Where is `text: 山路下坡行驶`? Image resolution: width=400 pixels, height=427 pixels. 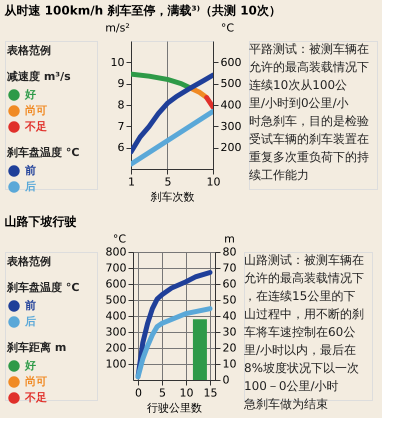
text: 山路下坡行驶 is located at coordinates (40, 221).